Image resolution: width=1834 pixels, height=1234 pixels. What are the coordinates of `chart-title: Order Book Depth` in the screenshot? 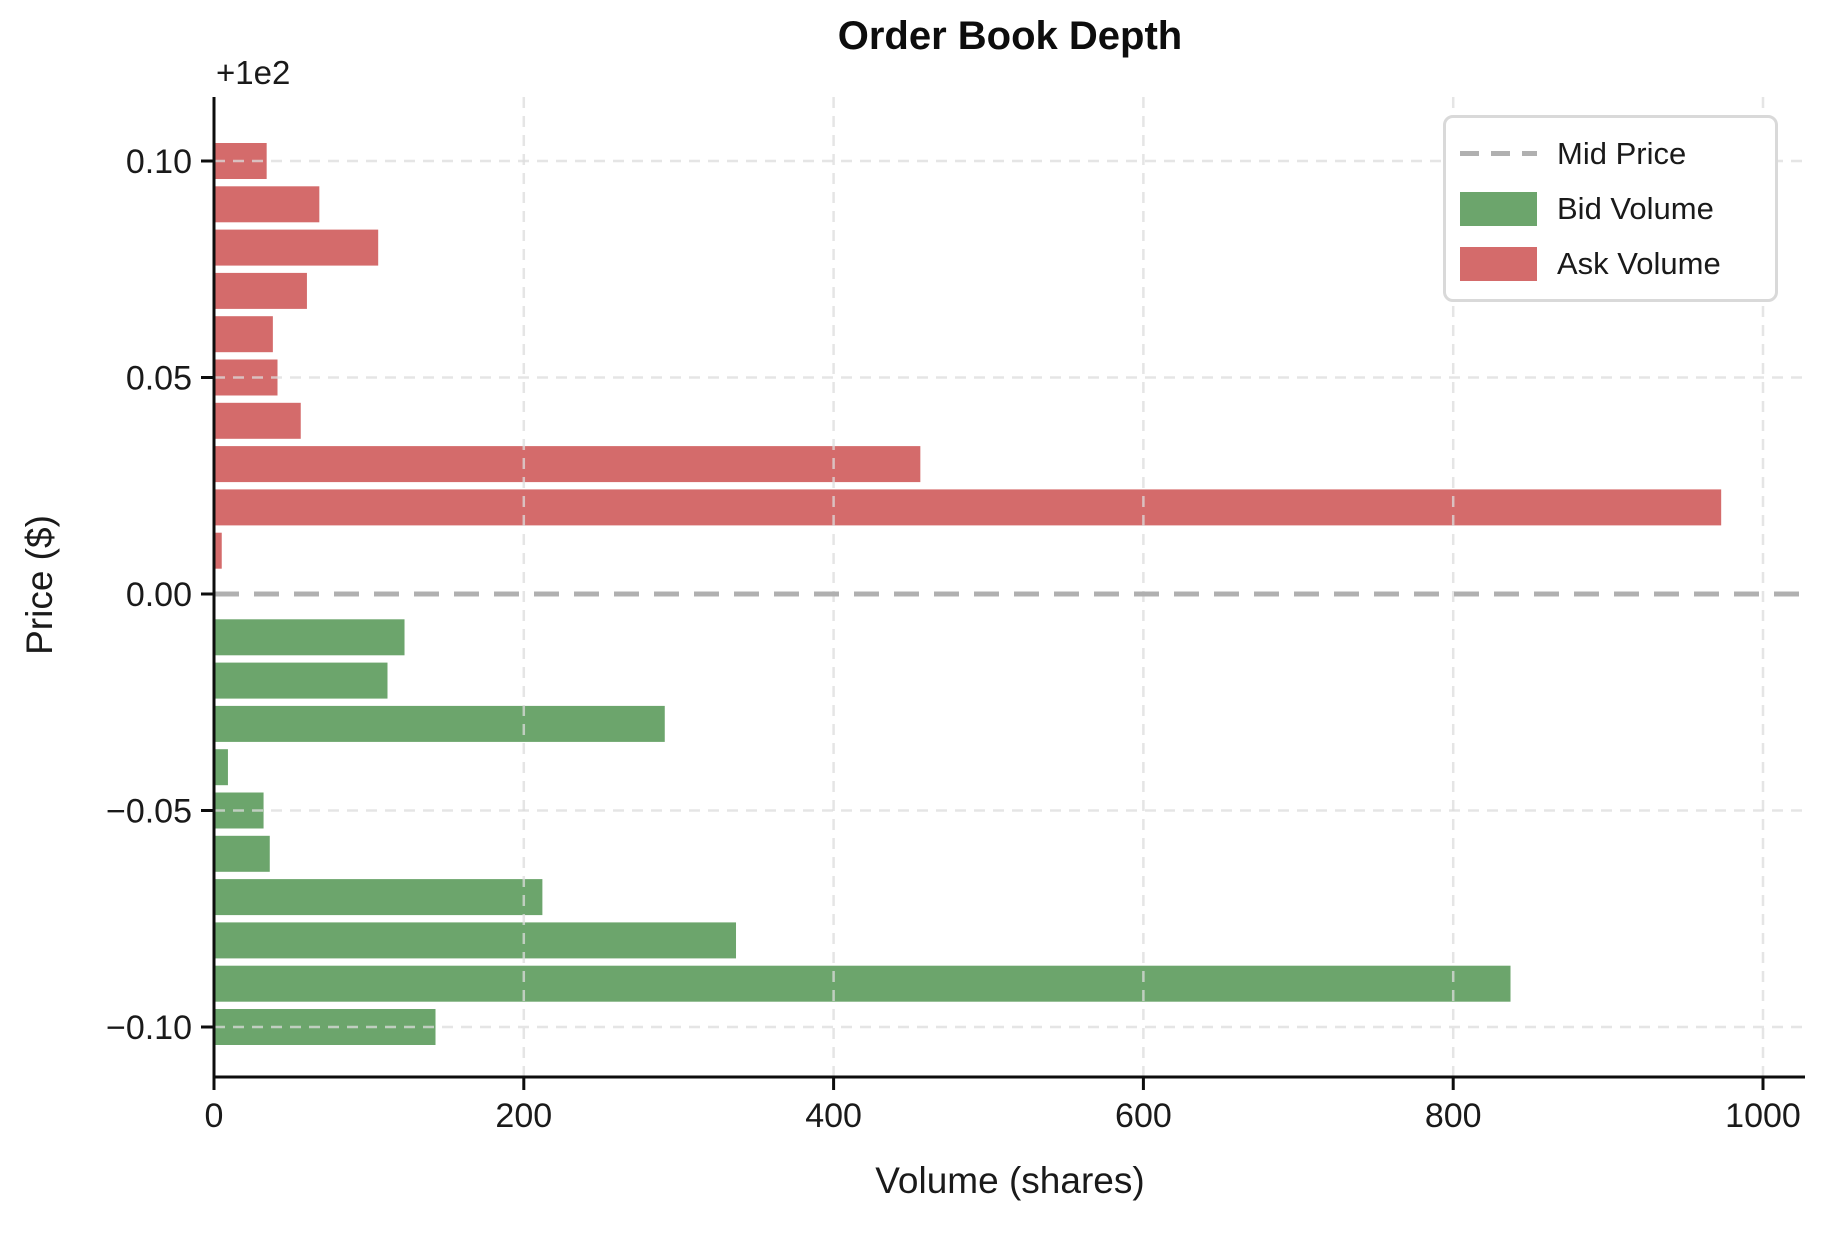 It's located at (1010, 36).